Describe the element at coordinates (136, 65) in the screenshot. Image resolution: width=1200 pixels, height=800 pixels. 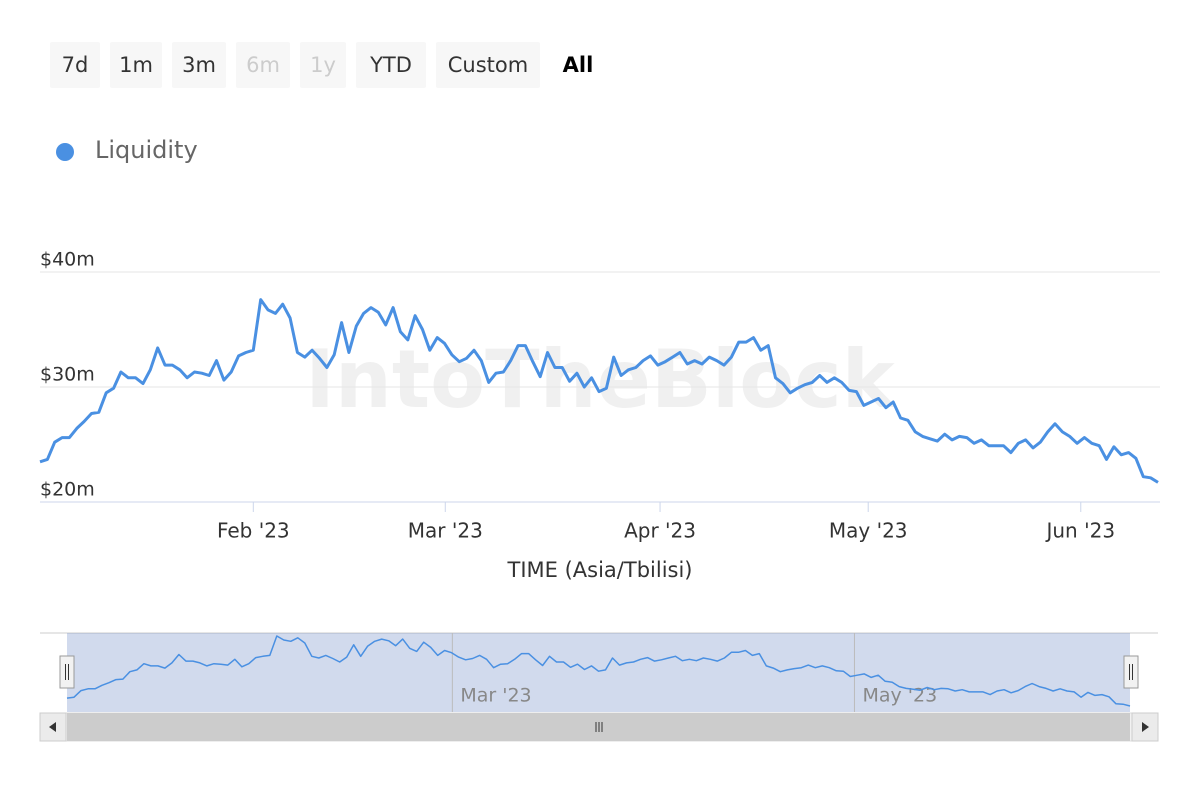
I see `range-button: 1m` at that location.